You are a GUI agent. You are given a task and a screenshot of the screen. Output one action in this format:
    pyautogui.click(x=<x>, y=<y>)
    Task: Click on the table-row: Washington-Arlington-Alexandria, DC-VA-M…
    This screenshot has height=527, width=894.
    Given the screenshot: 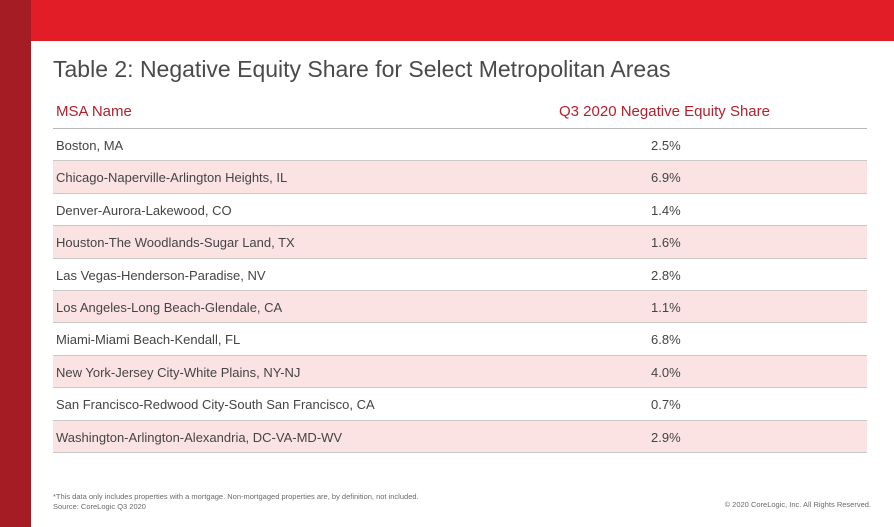 What is the action you would take?
    pyautogui.click(x=460, y=436)
    